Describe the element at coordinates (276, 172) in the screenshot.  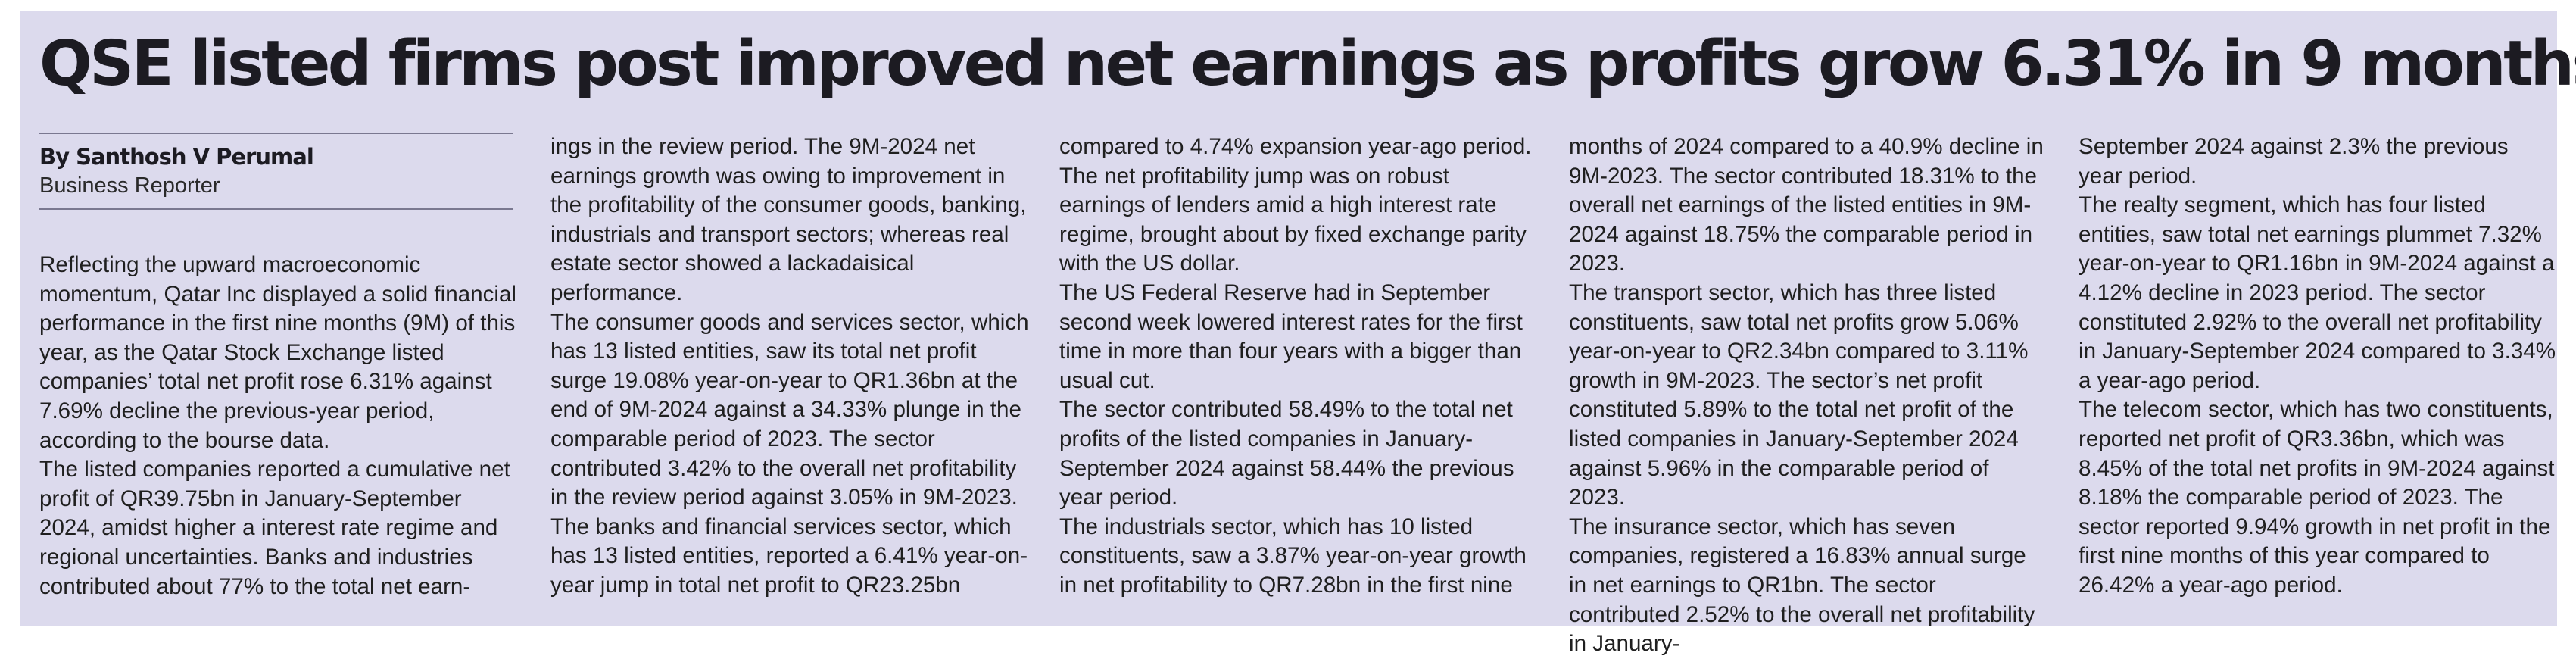
I see `byline: By Santhosh V Perumal Business Reporter` at that location.